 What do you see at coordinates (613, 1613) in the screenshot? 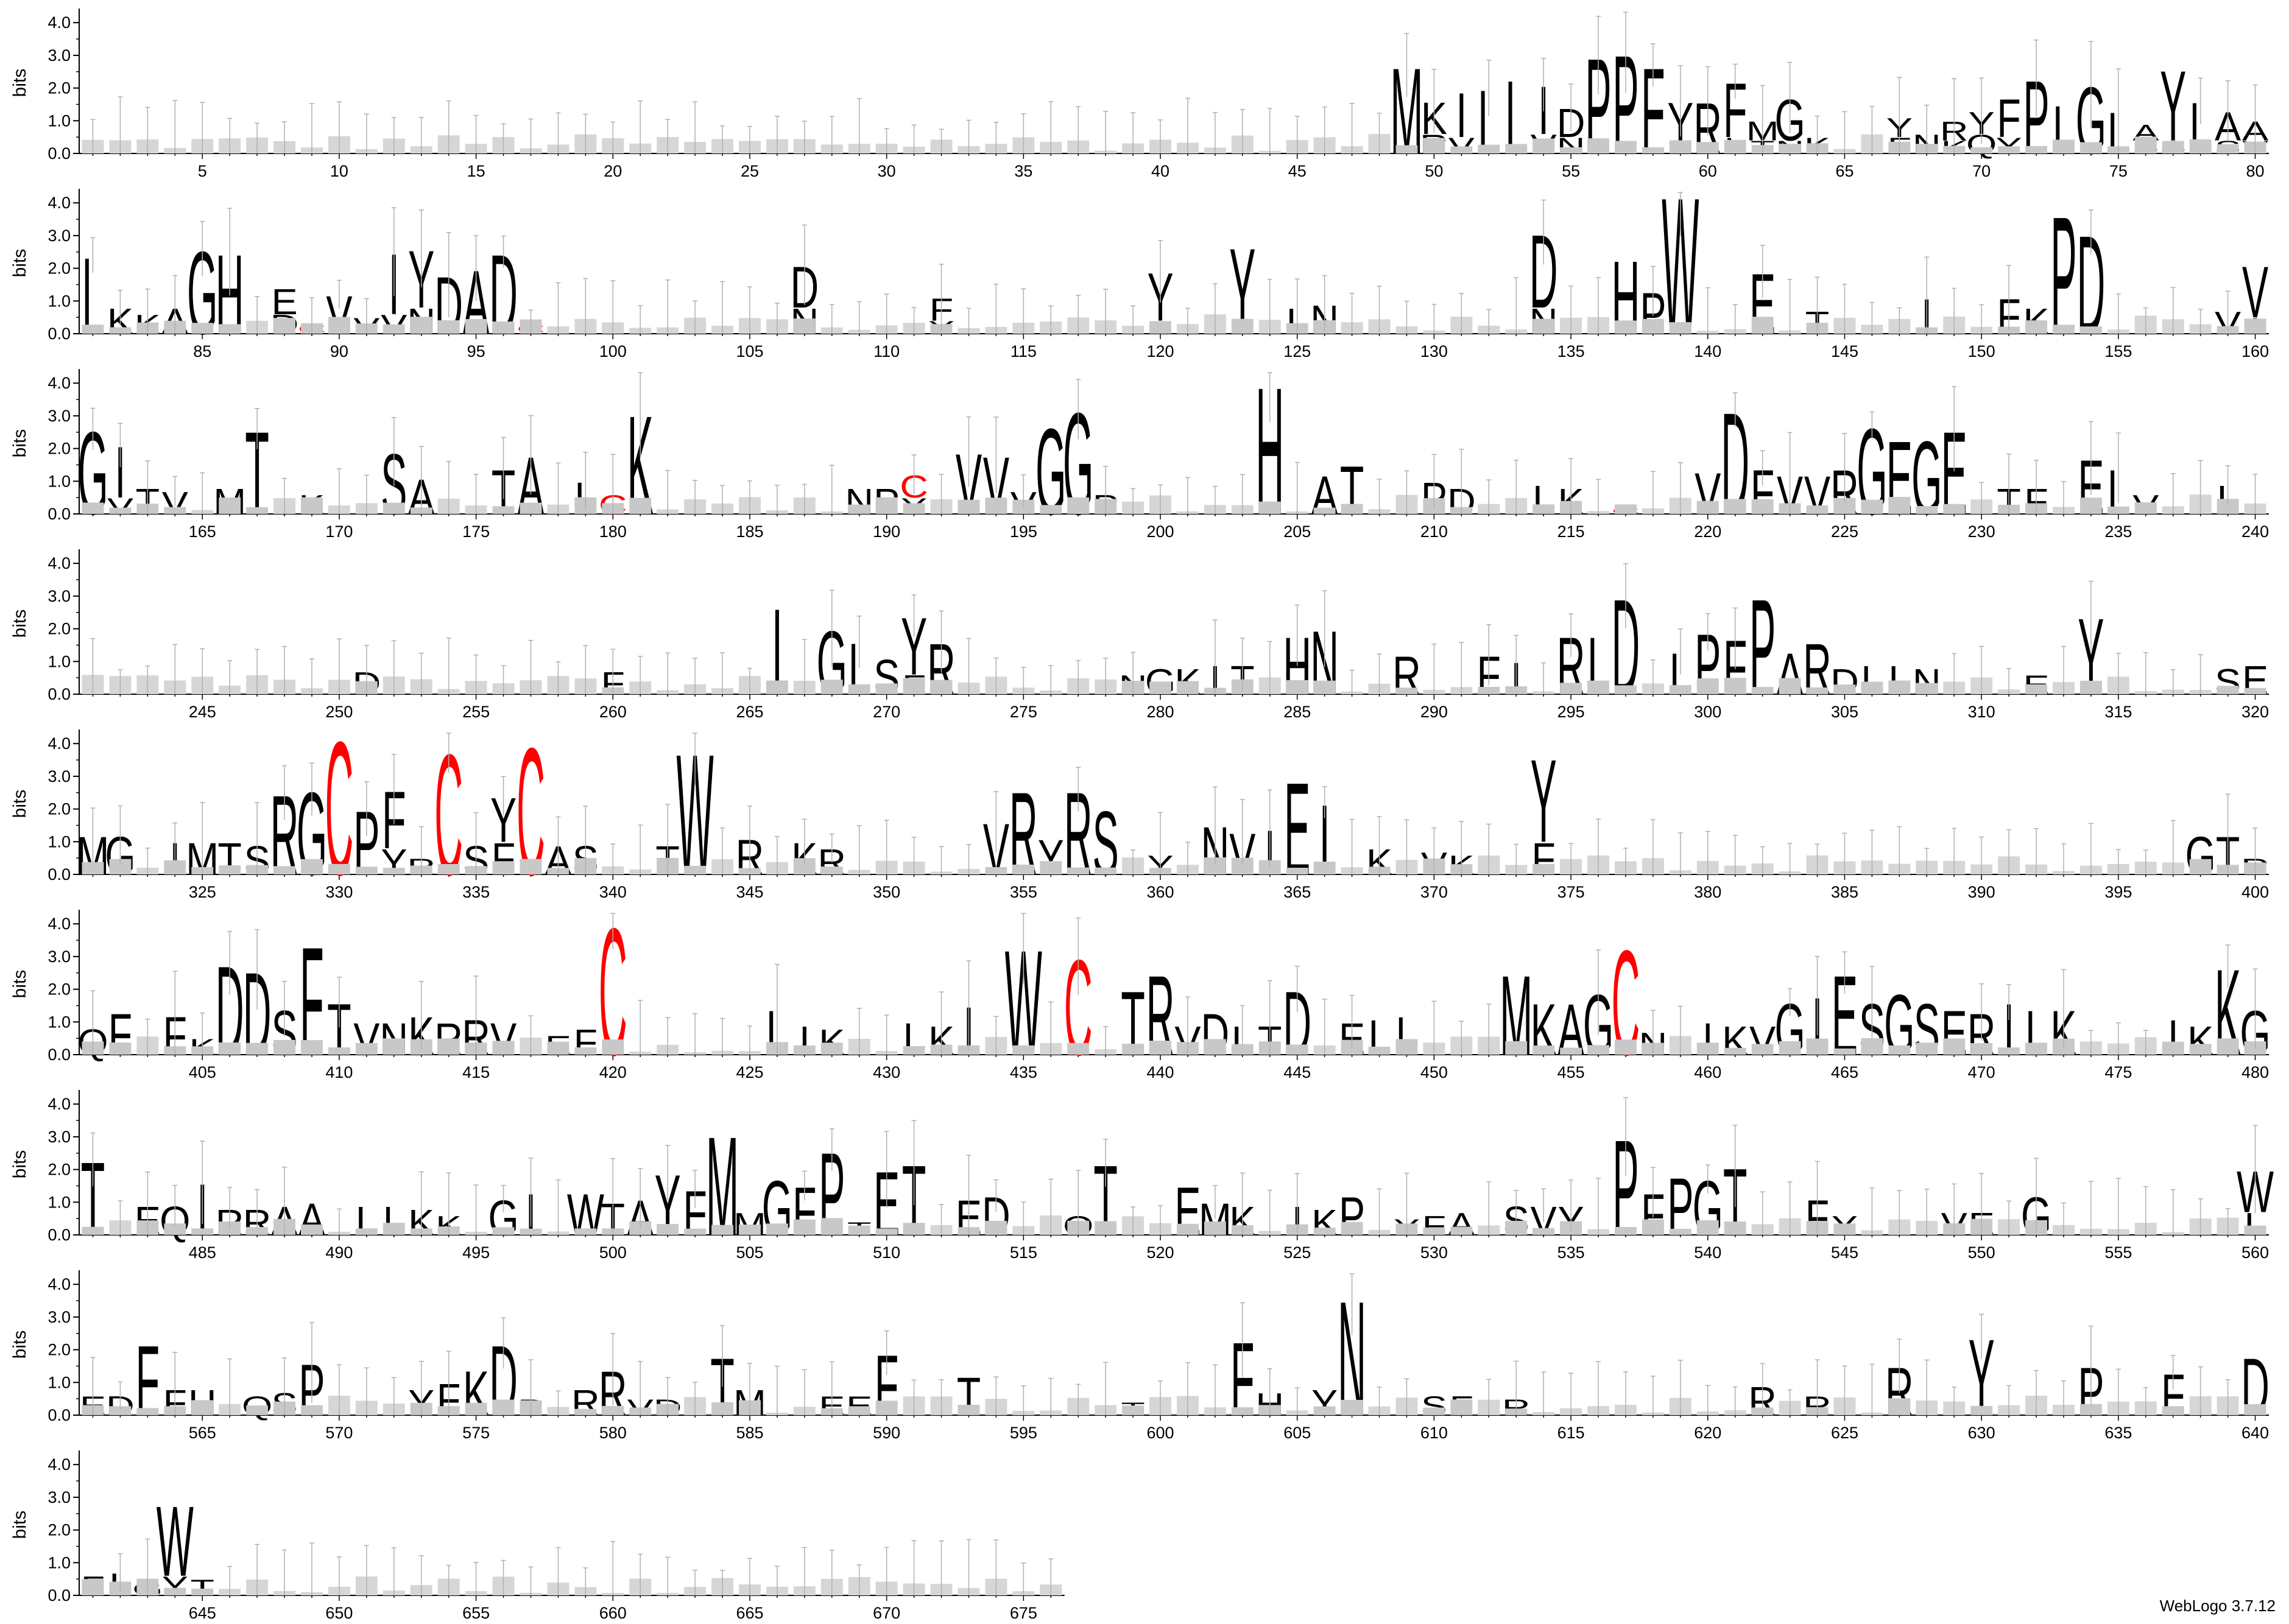
I see `x-tick-label: 660` at bounding box center [613, 1613].